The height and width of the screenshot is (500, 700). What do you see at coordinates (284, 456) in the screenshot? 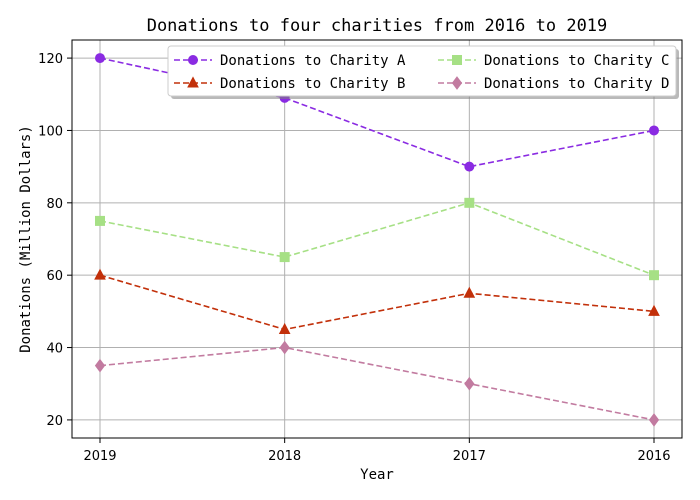
I see `x-tick-label: 2018` at bounding box center [284, 456].